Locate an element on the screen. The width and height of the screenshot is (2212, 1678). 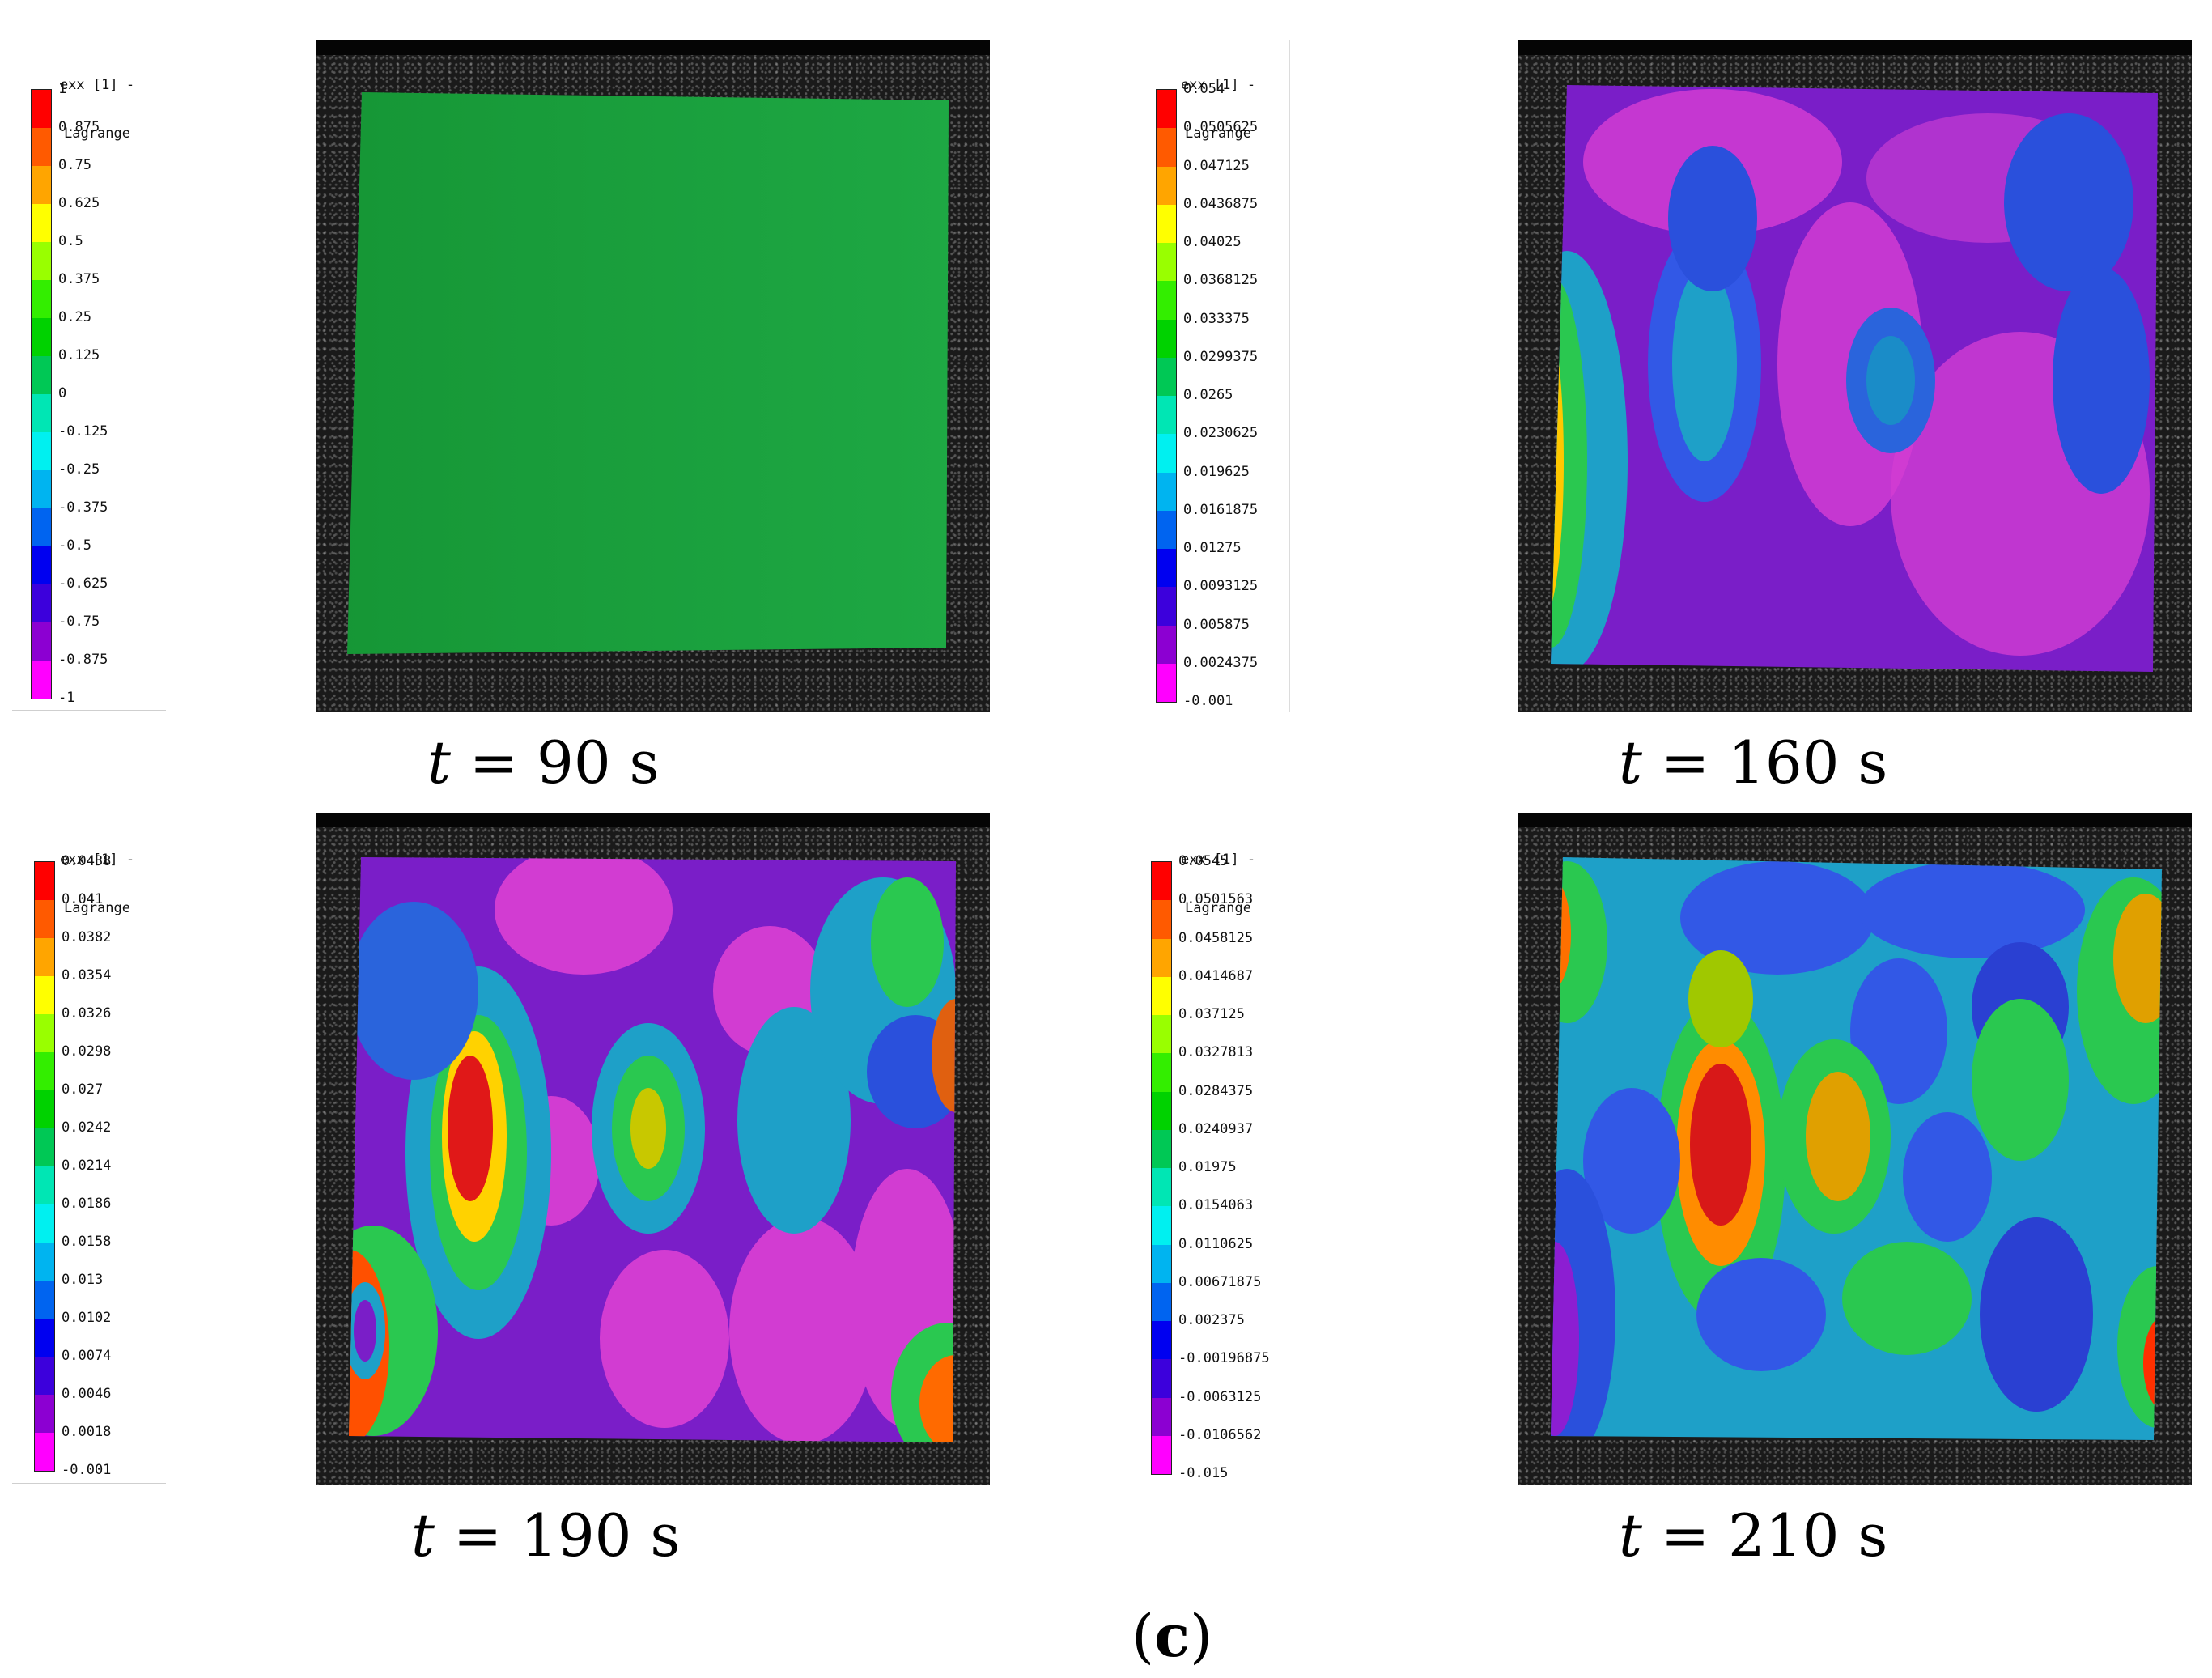
colorbar-tick-label: 0.0299375 is located at coordinates (1221, 356).